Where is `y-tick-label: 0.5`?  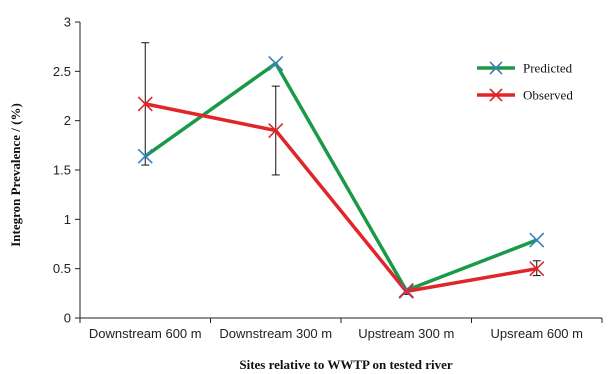
y-tick-label: 0.5 is located at coordinates (62, 268).